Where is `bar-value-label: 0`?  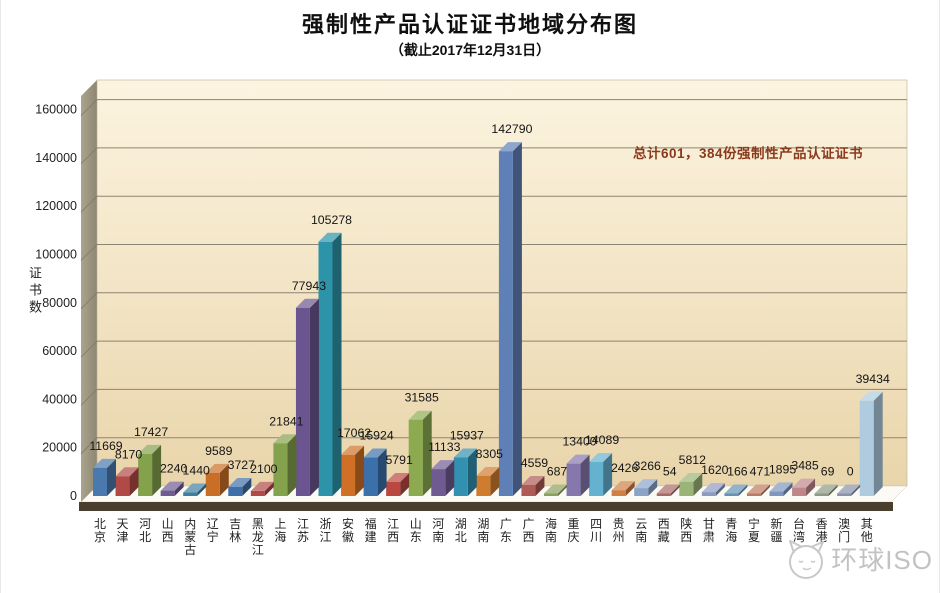
bar-value-label: 0 is located at coordinates (850, 472).